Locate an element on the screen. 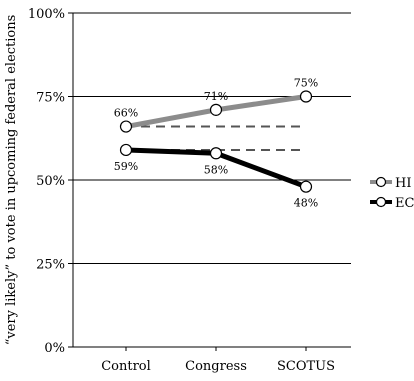 The image size is (414, 381). y-tick-label: 50% is located at coordinates (50, 181).